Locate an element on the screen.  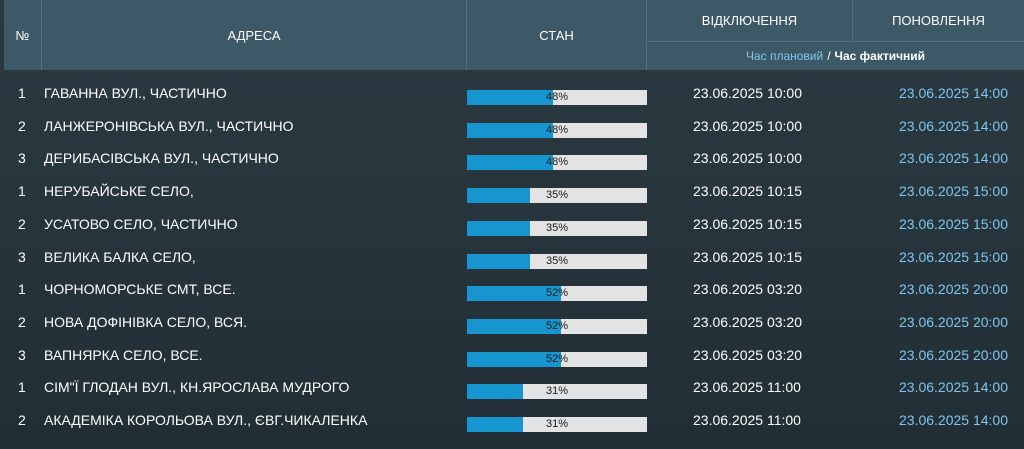
legend-actual: Час фактичний is located at coordinates (880, 56).